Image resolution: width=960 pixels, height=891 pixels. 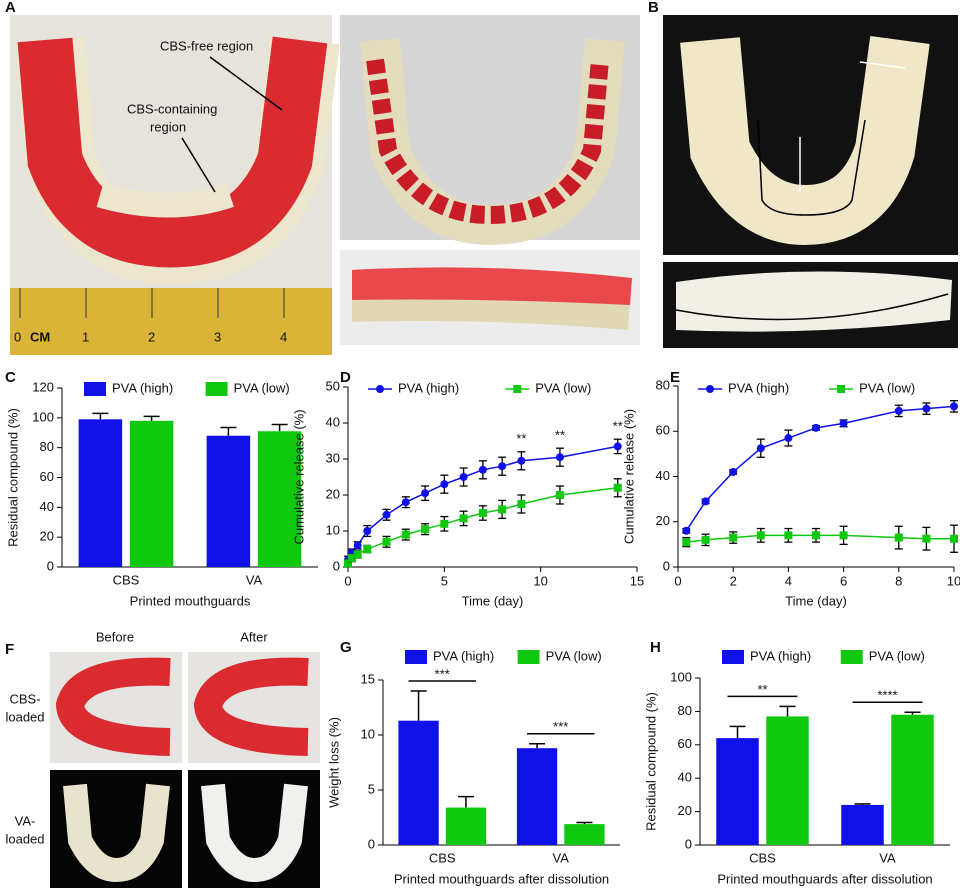 I want to click on y-tick-label: 15, so click(x=368, y=678).